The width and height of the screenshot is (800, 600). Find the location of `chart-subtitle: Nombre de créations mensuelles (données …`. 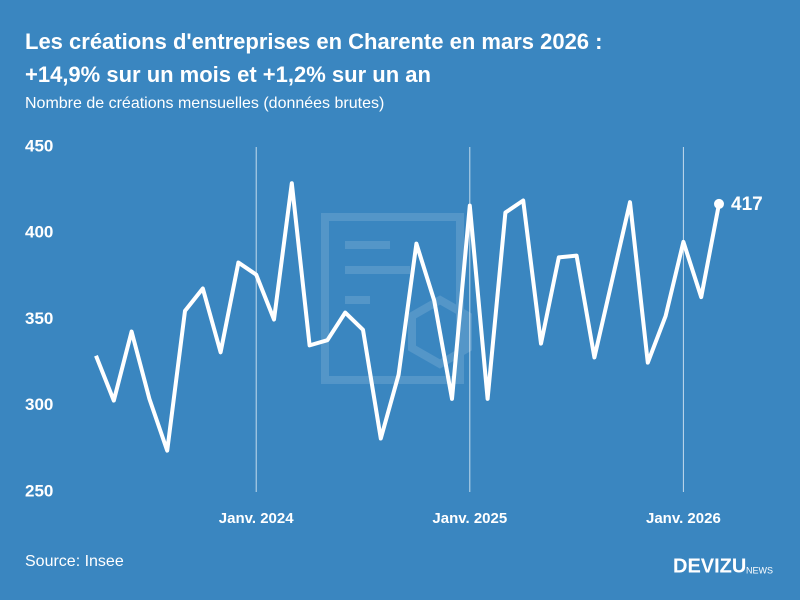

chart-subtitle: Nombre de créations mensuelles (données … is located at coordinates (204, 103).